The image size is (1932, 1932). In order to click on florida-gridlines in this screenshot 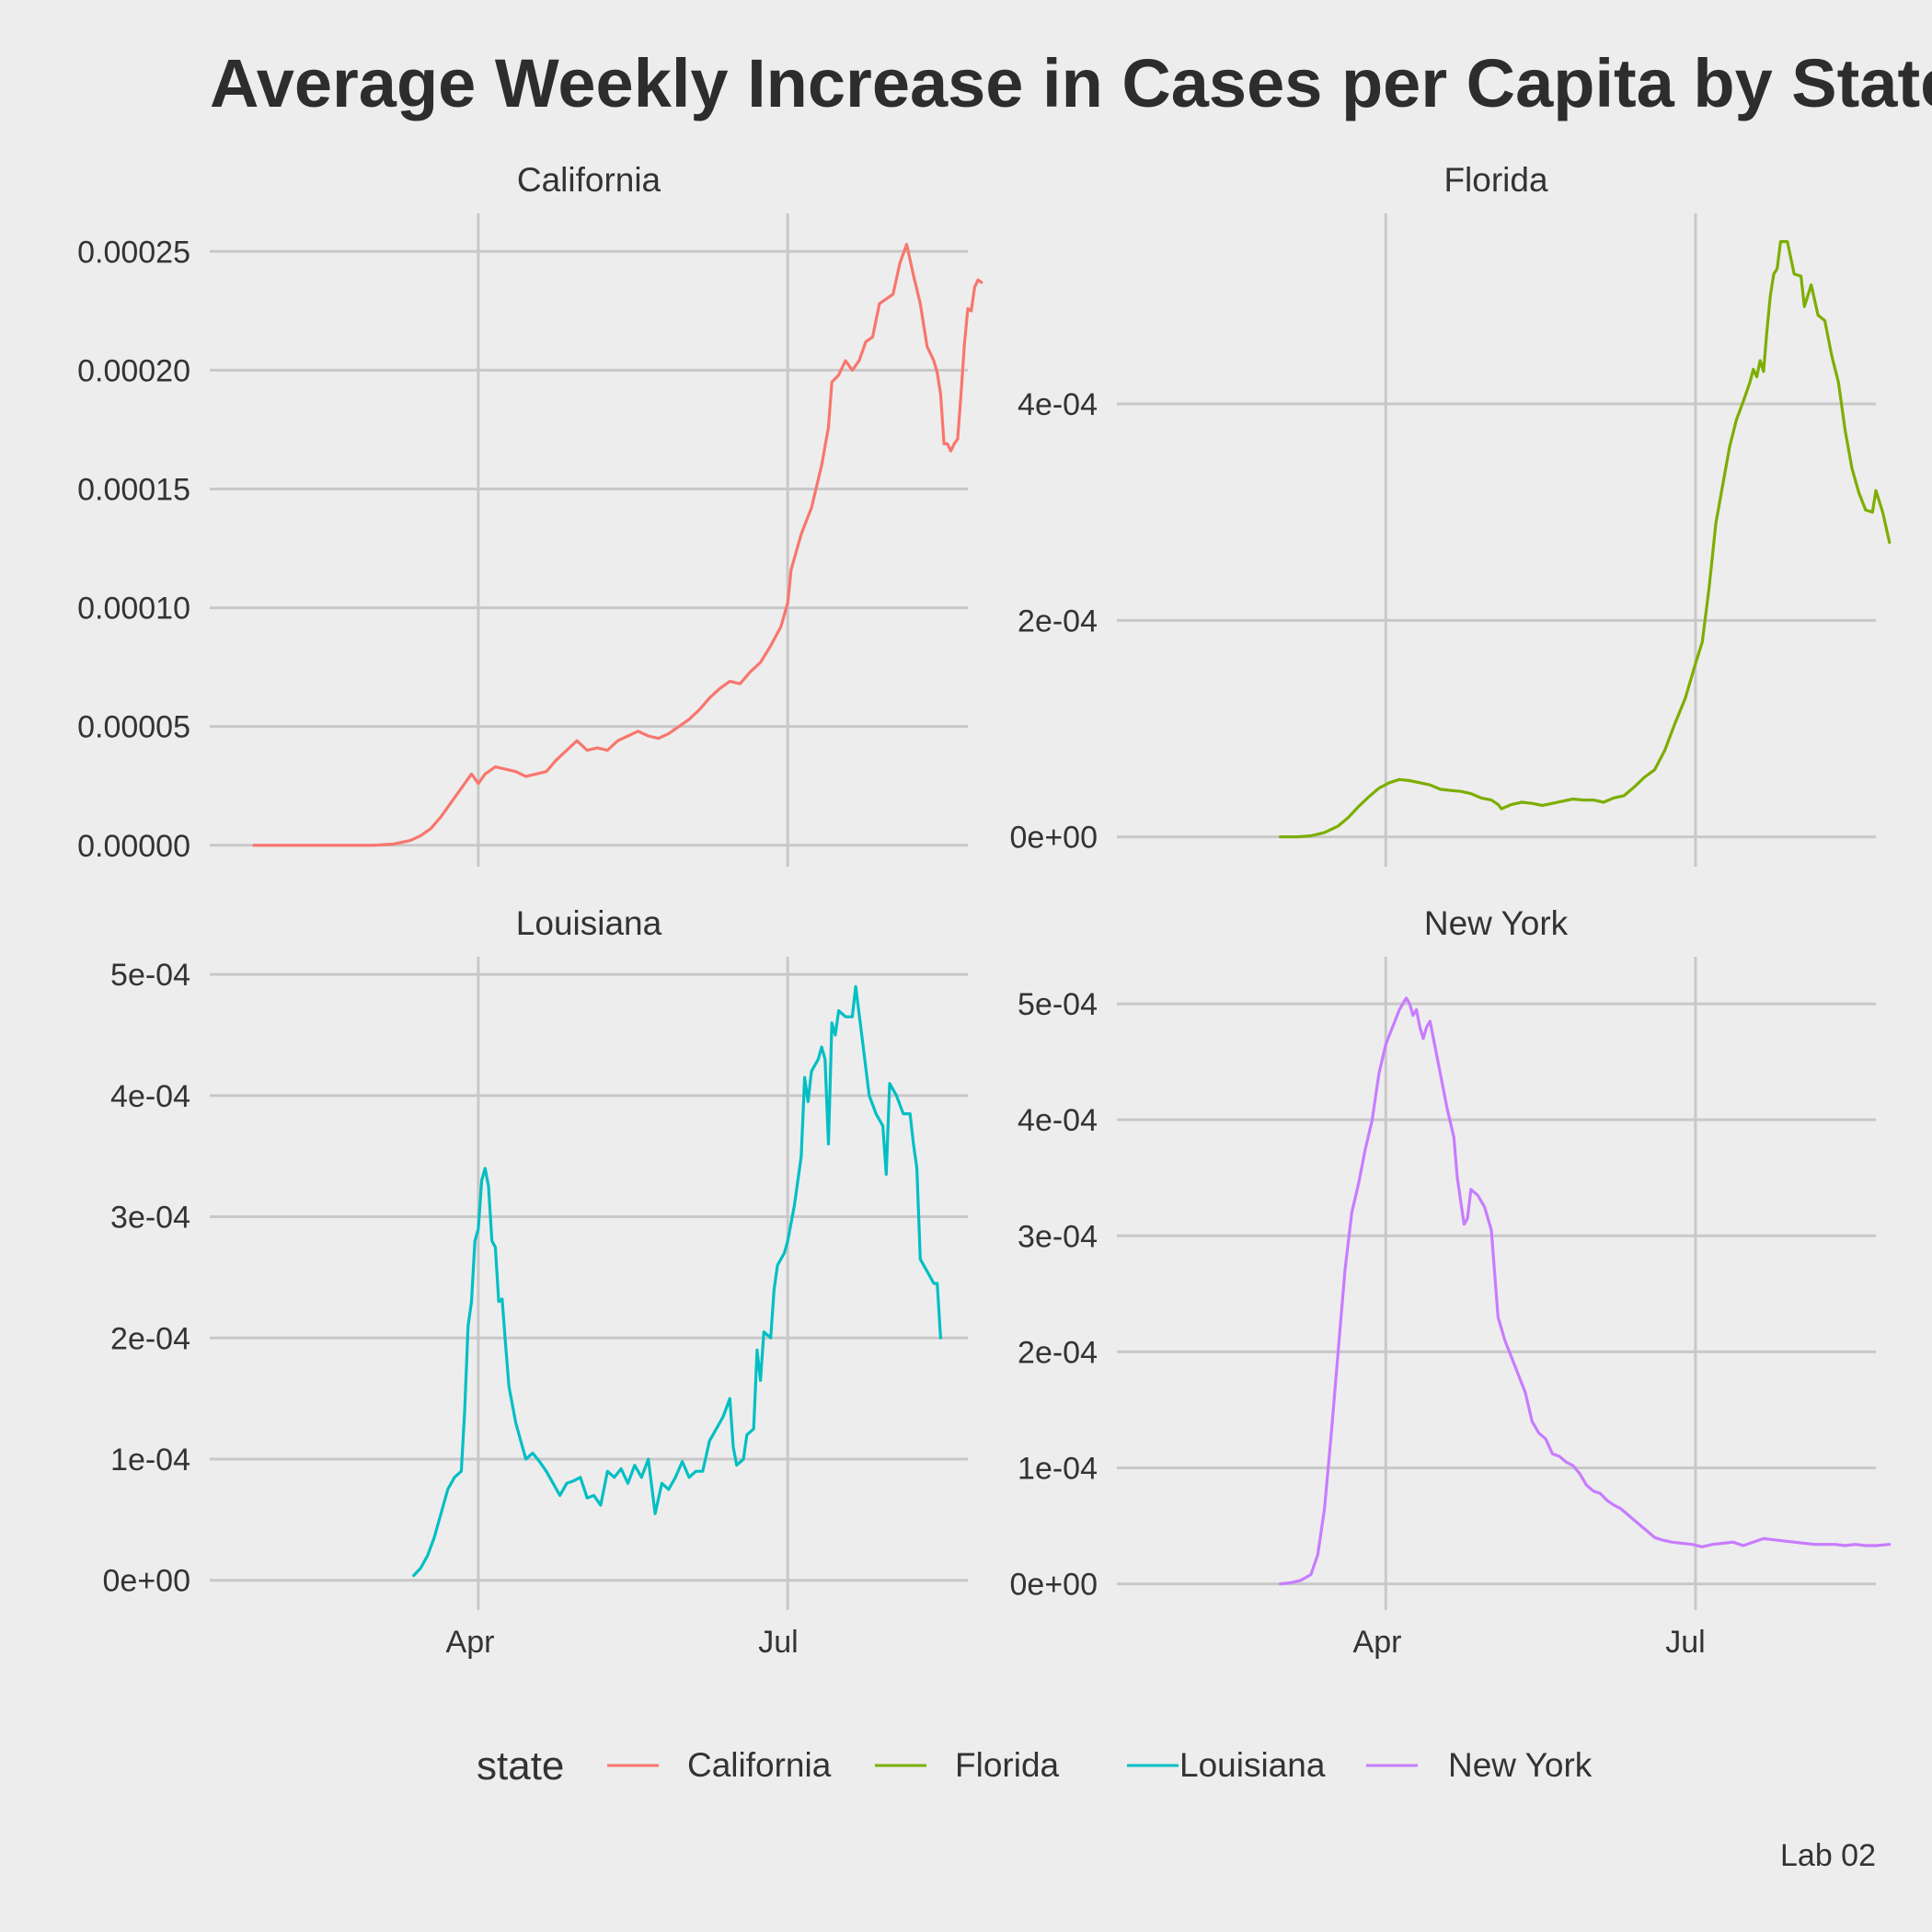, I will do `click(1496, 540)`.